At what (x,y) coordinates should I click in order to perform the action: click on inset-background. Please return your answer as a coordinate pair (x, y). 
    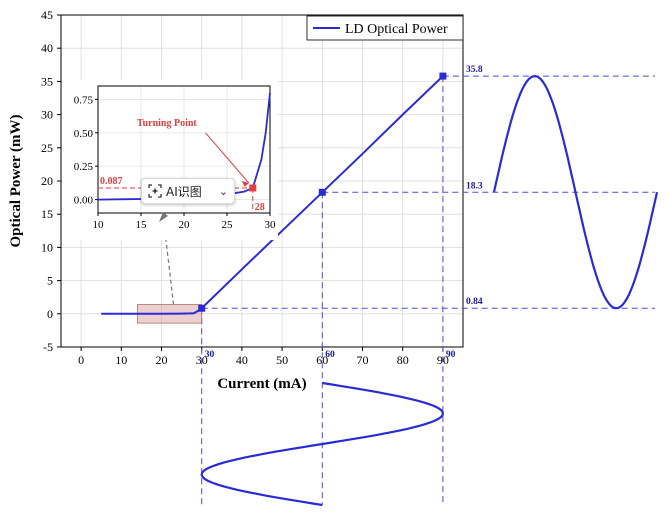
    Looking at the image, I should click on (170, 160).